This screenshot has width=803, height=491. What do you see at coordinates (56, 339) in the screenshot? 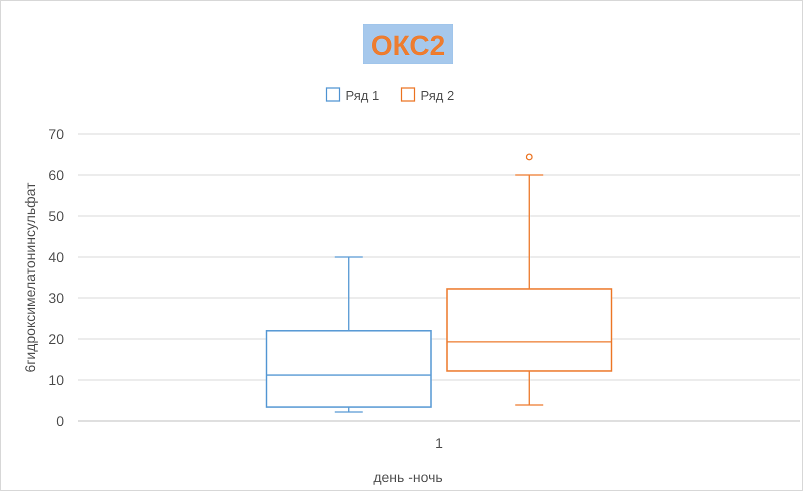
I see `y-tick-label: 20` at bounding box center [56, 339].